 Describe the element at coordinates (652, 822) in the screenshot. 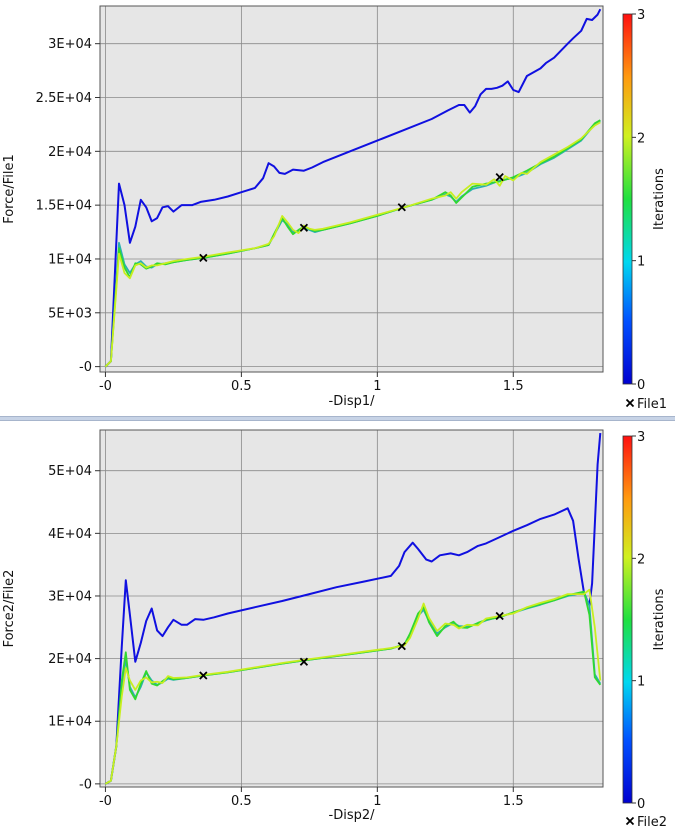

I see `legend-label: File2` at that location.